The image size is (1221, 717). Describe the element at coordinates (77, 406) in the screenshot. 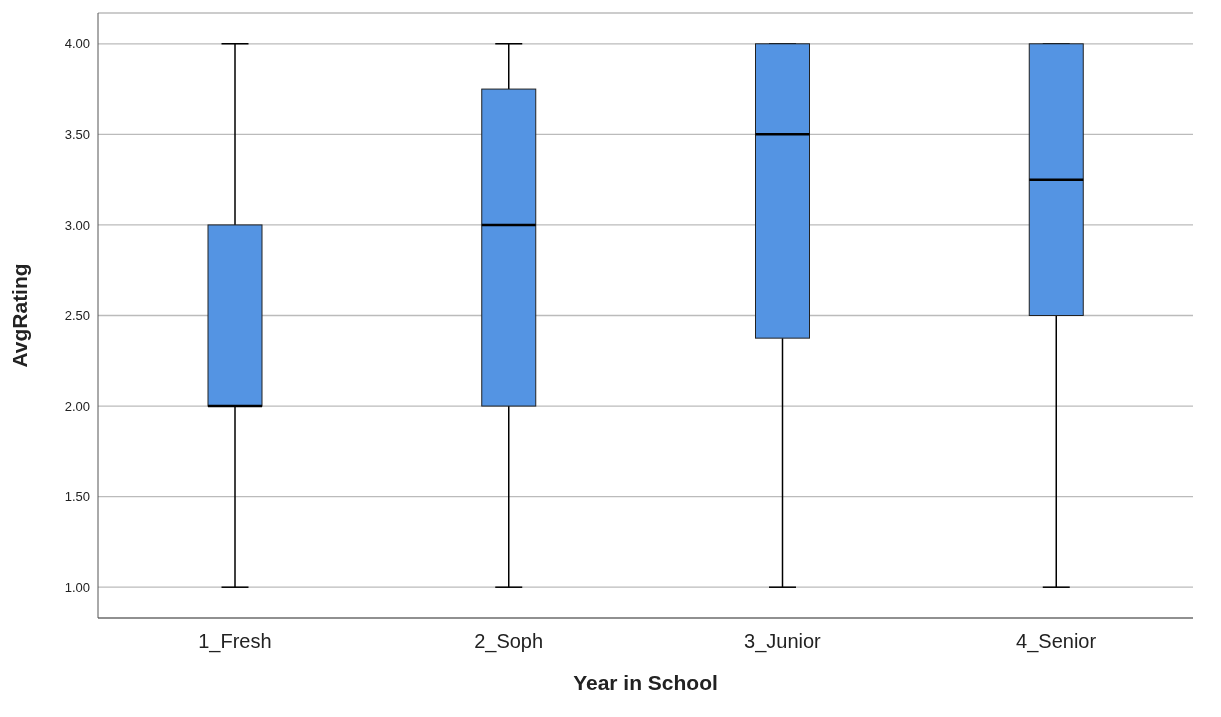

I see `y-tick-label: 2.00` at that location.